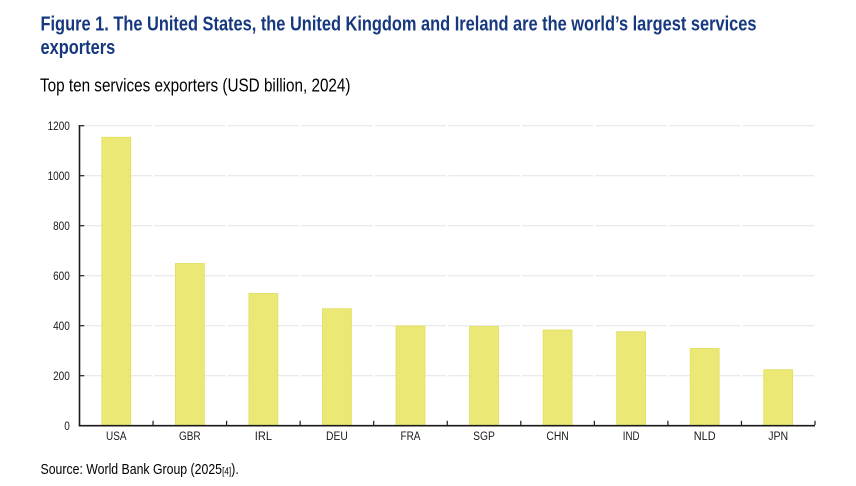 The image size is (856, 486). What do you see at coordinates (778, 436) in the screenshot?
I see `svg-text: JPN` at bounding box center [778, 436].